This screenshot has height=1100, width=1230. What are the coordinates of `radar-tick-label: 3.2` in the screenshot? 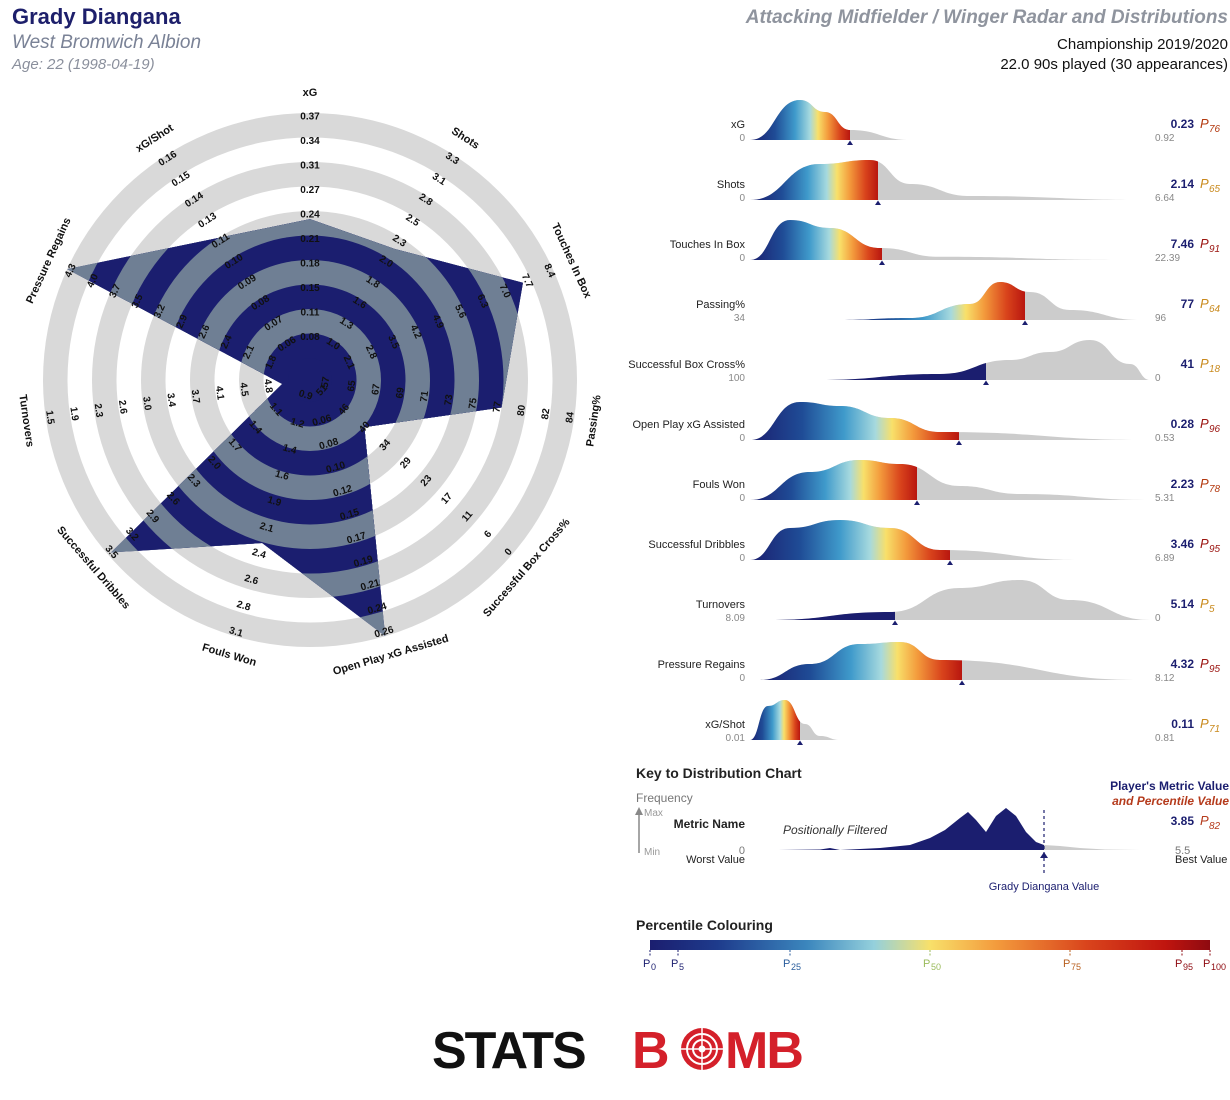 It's located at (160, 312).